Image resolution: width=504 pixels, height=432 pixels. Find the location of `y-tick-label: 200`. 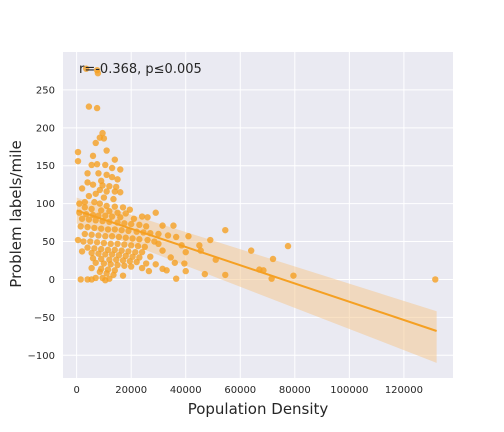

y-tick-label: 200 is located at coordinates (45, 128).